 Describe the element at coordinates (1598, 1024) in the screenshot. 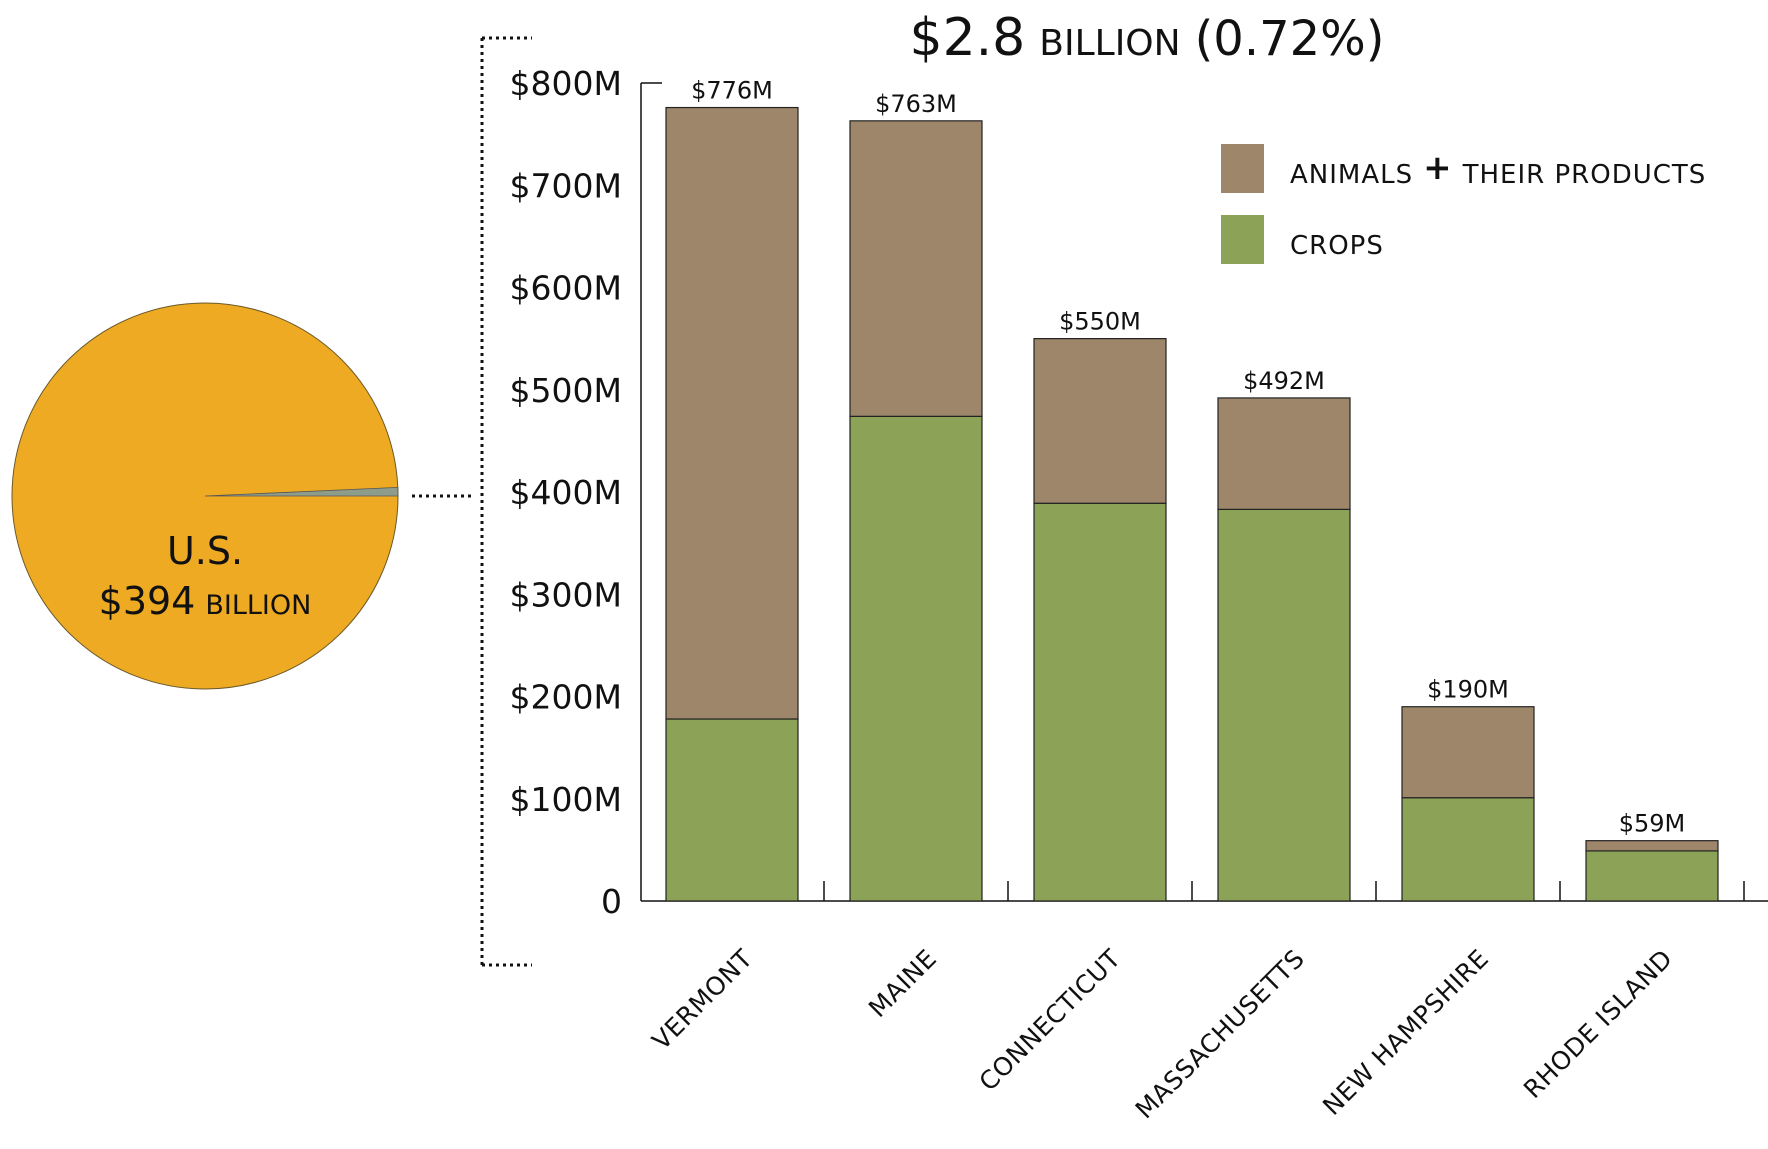

I see `category-label: RHODE ISLAND` at that location.